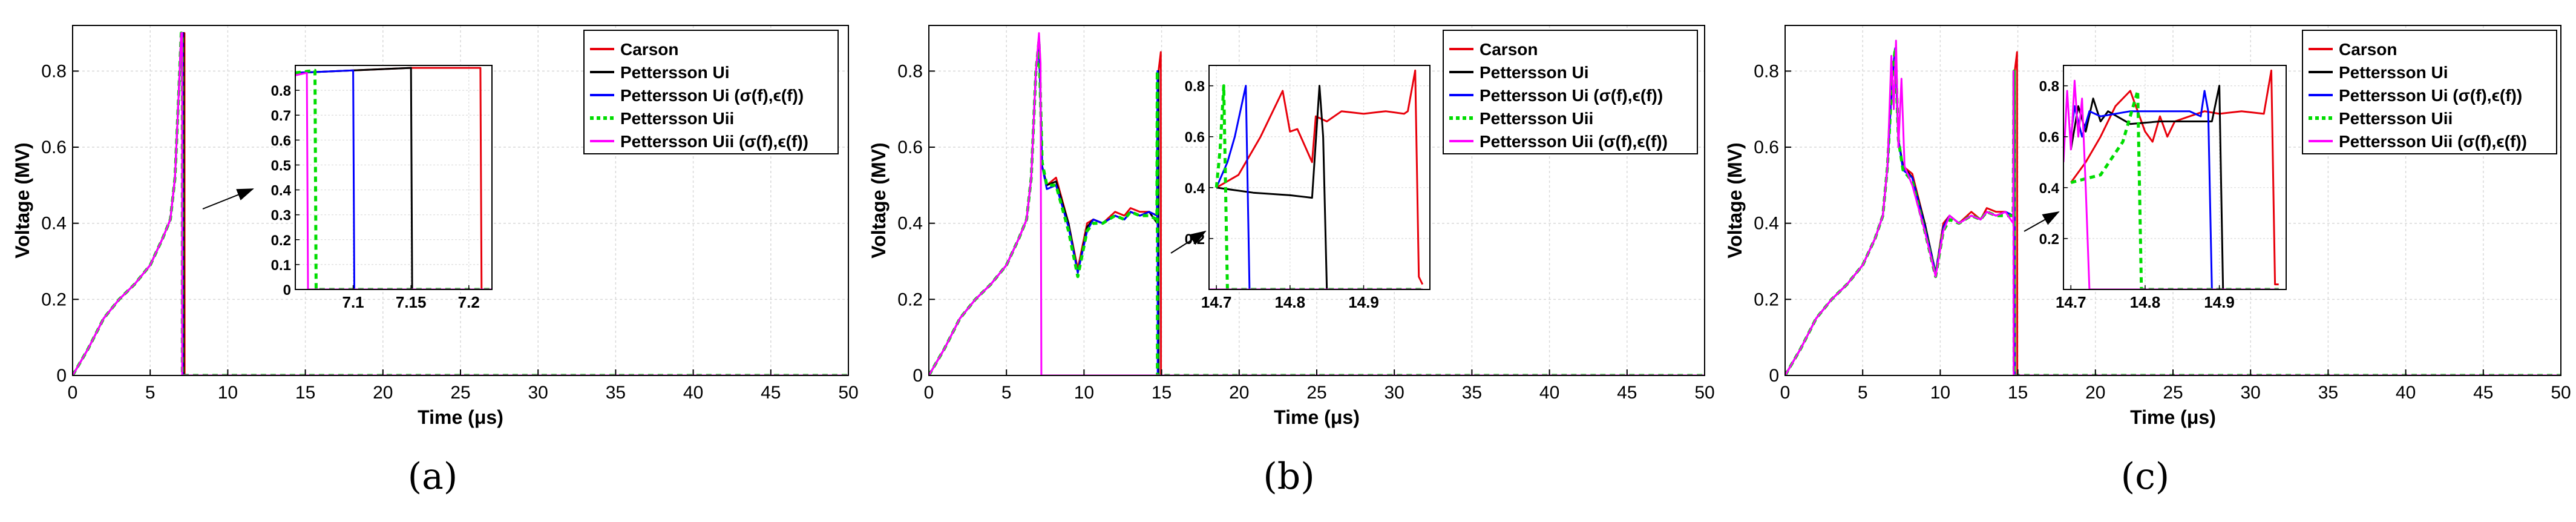 The width and height of the screenshot is (2576, 522). Describe the element at coordinates (2396, 118) in the screenshot. I see `legend-label: Pettersson Uii` at that location.